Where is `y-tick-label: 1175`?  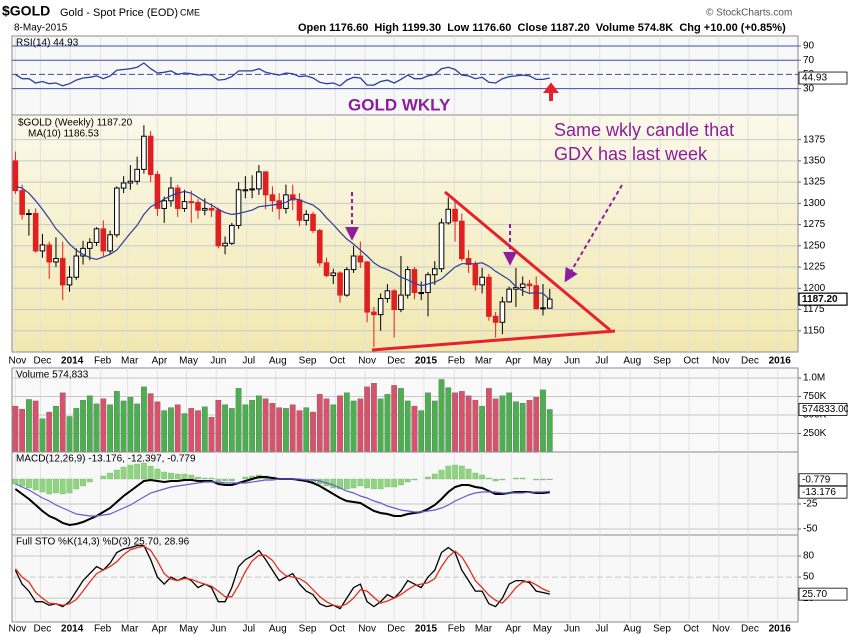
y-tick-label: 1175 is located at coordinates (814, 309).